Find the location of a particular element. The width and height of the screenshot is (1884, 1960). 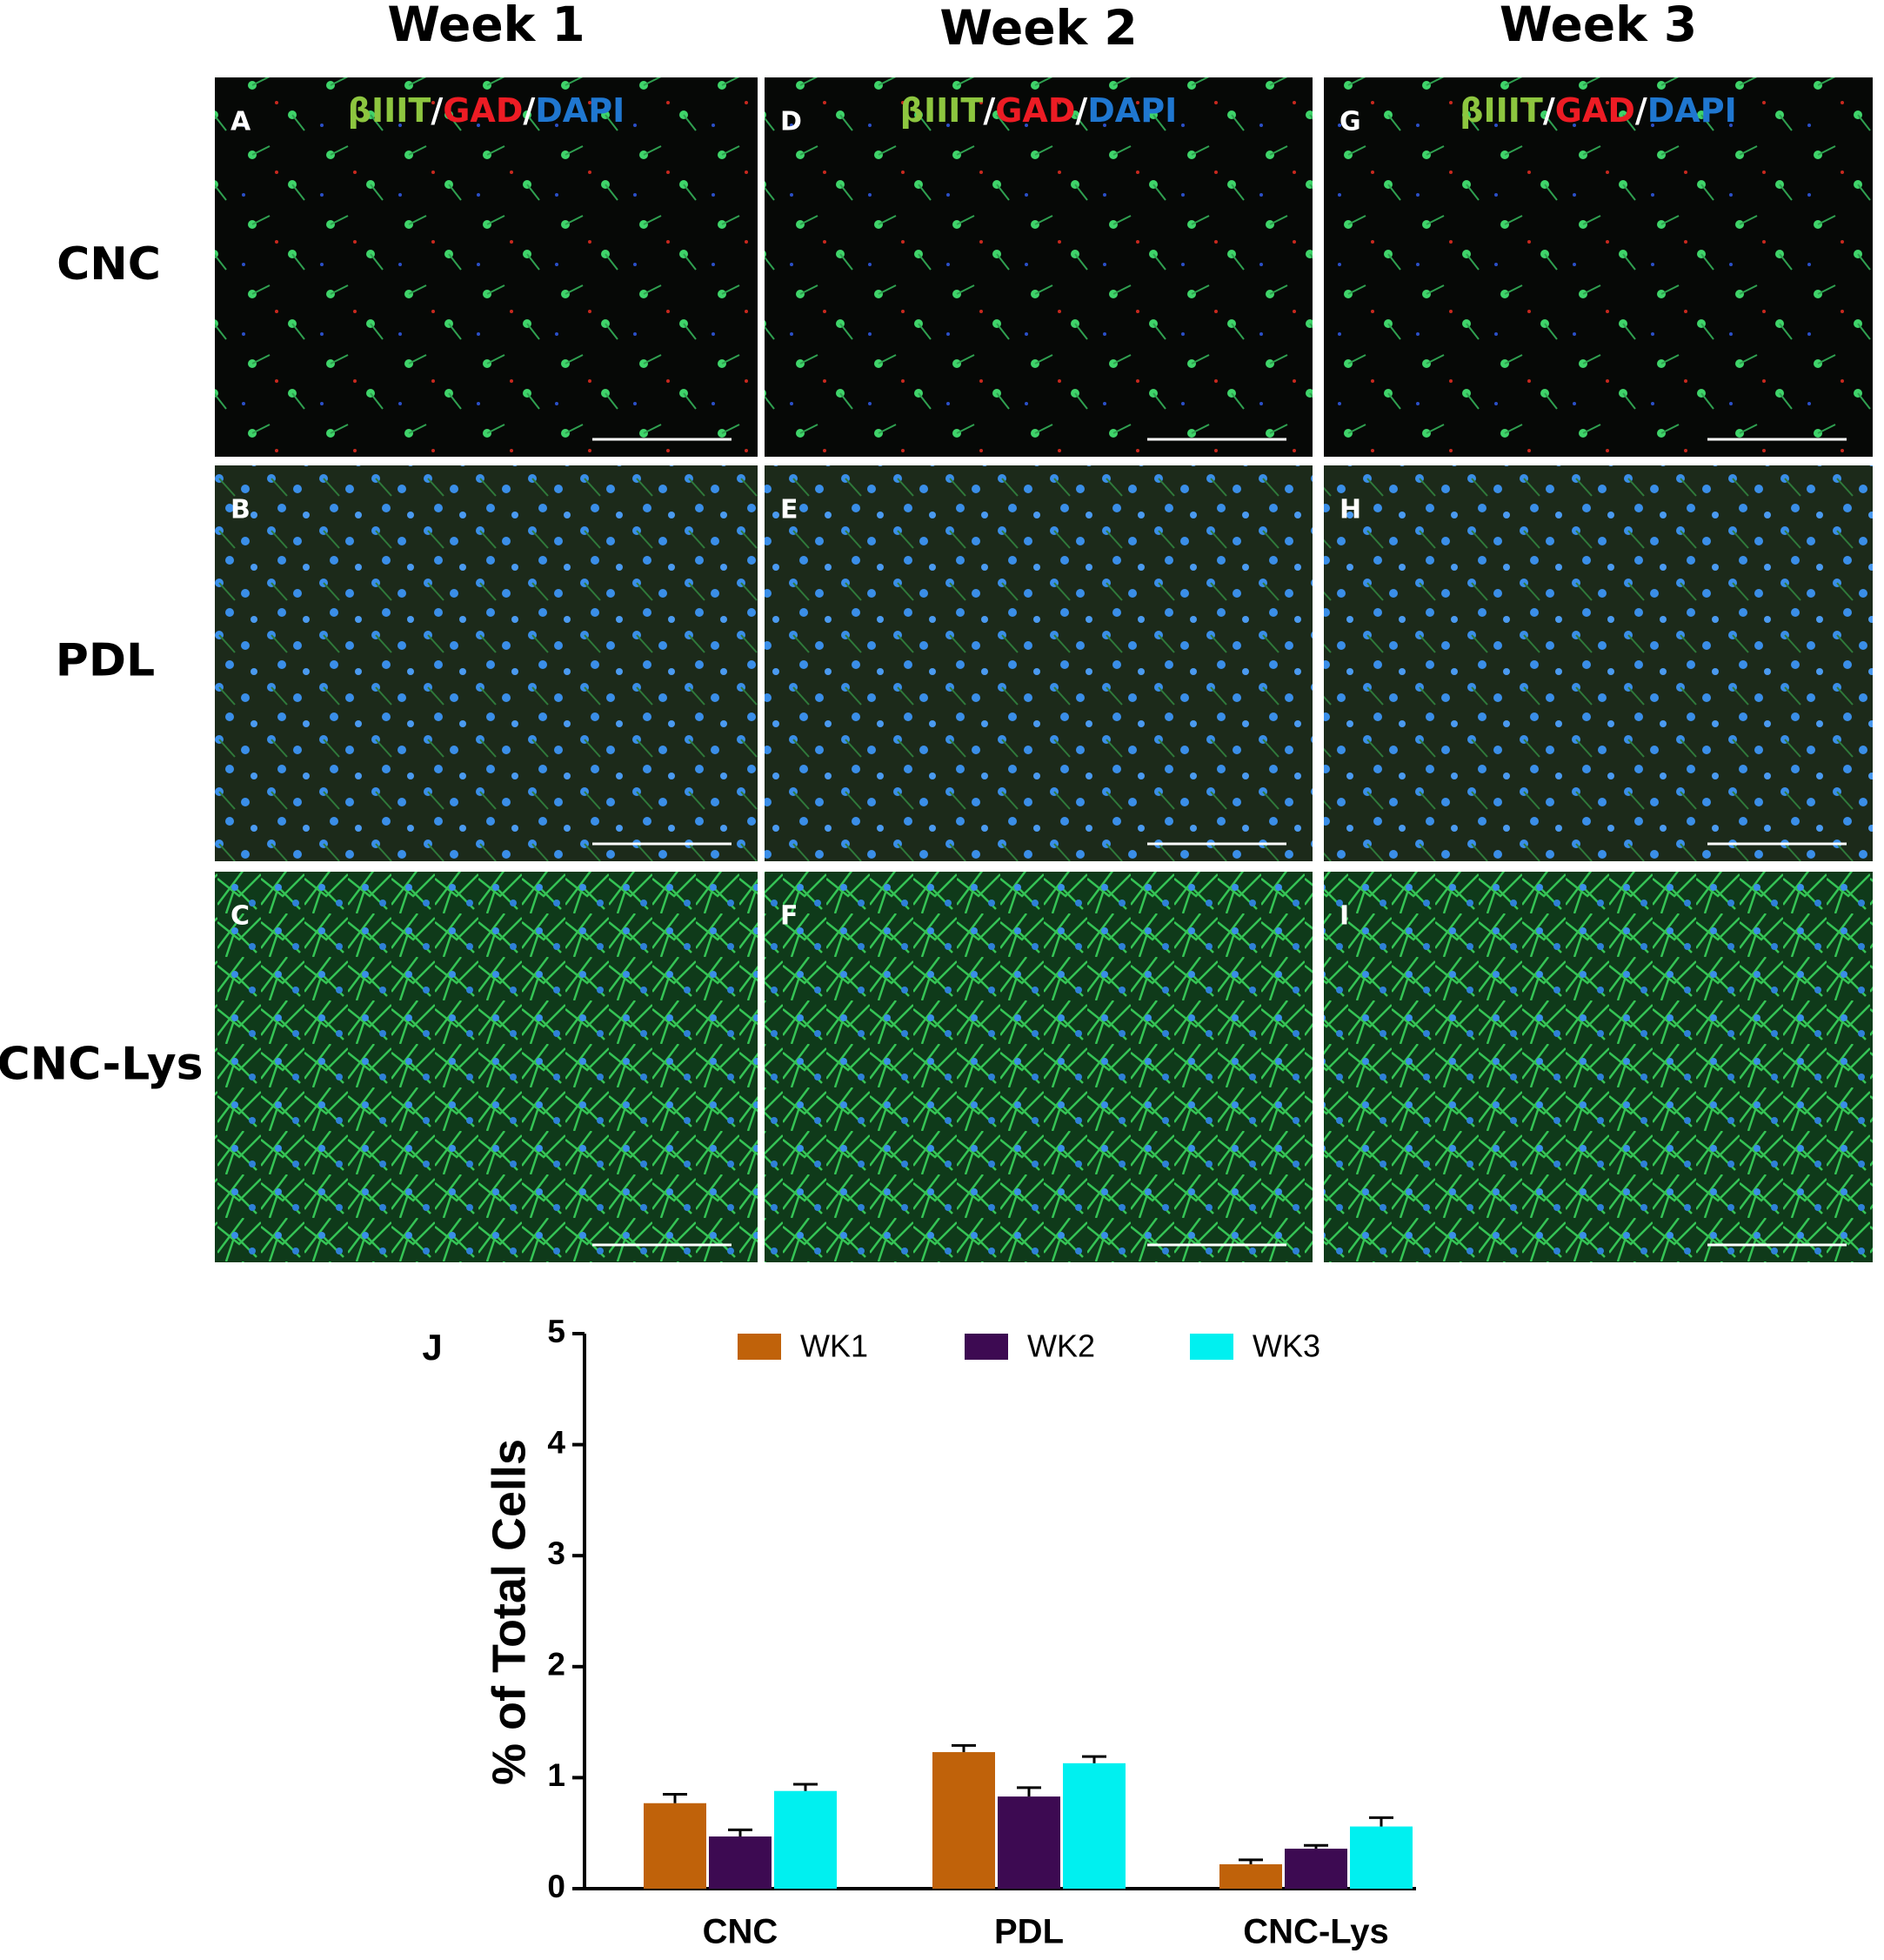

y-tick-label: 4 is located at coordinates (556, 1442).